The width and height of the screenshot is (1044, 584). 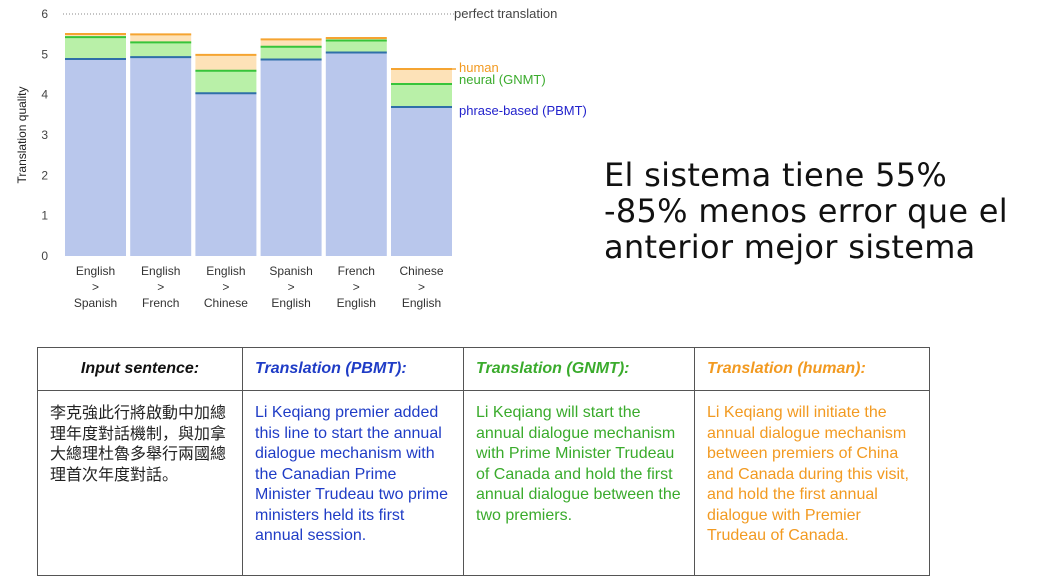 What do you see at coordinates (44, 95) in the screenshot?
I see `y-tick-label: 4` at bounding box center [44, 95].